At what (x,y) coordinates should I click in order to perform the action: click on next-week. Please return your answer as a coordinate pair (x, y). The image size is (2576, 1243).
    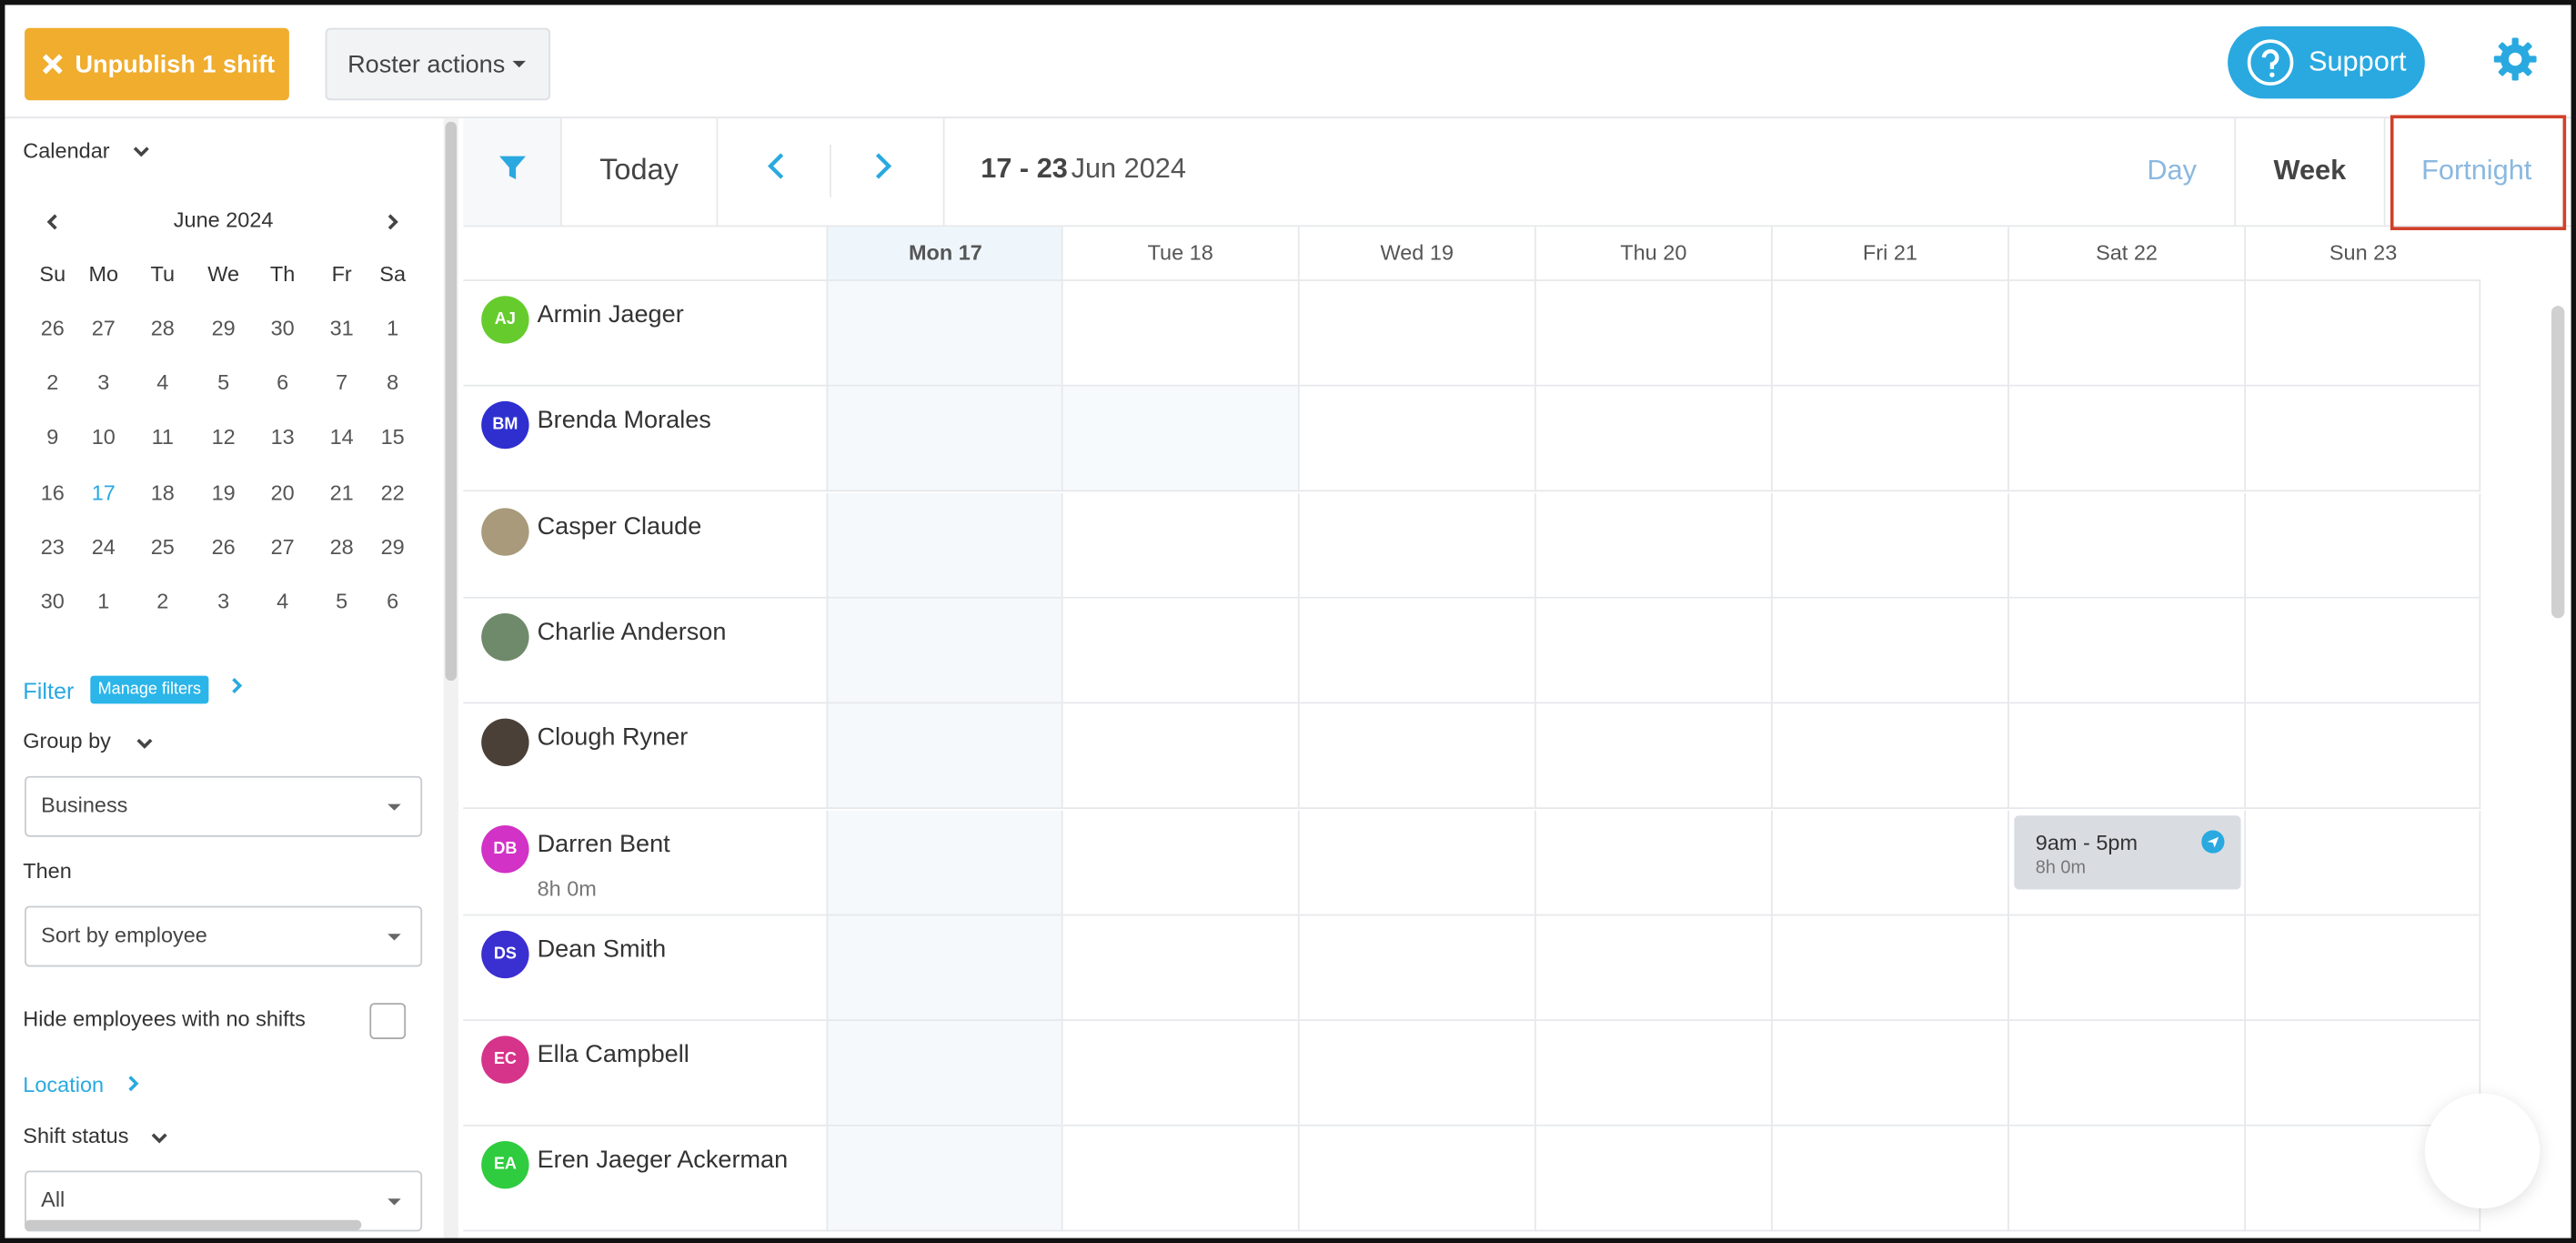
    Looking at the image, I should click on (881, 166).